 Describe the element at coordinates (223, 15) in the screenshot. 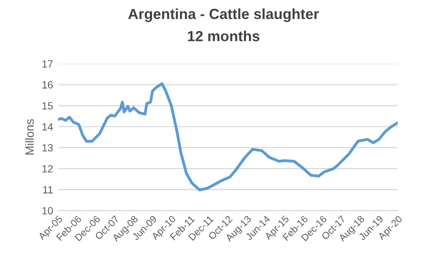

I see `chart-title: Argentina - Cattle slaughter` at that location.